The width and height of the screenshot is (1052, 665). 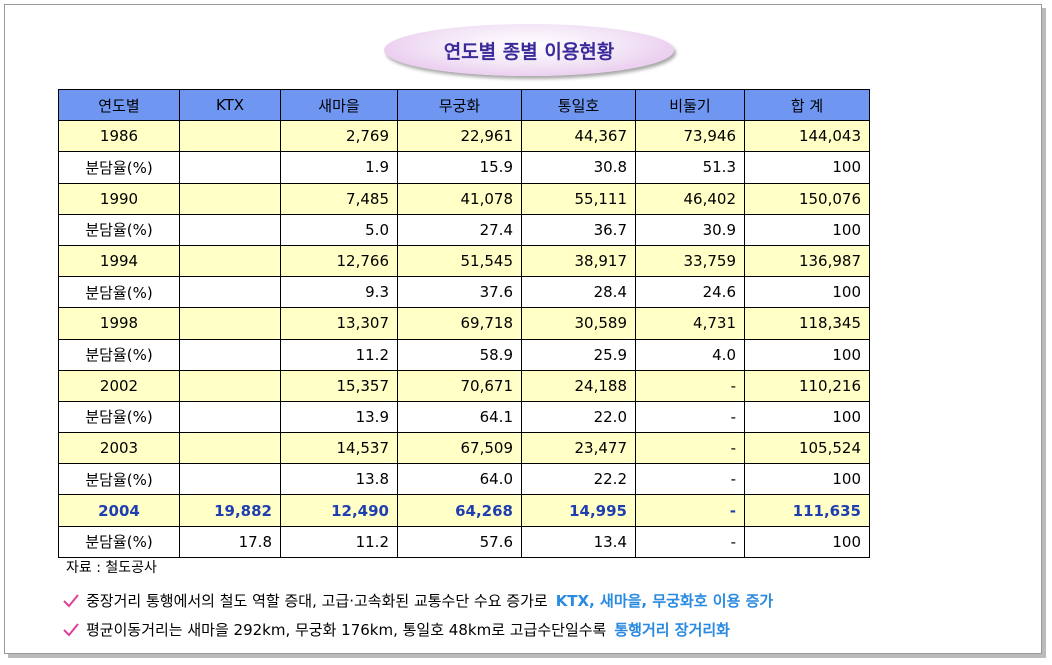 I want to click on note-highlight: 통행거리 장거리화, so click(x=672, y=630).